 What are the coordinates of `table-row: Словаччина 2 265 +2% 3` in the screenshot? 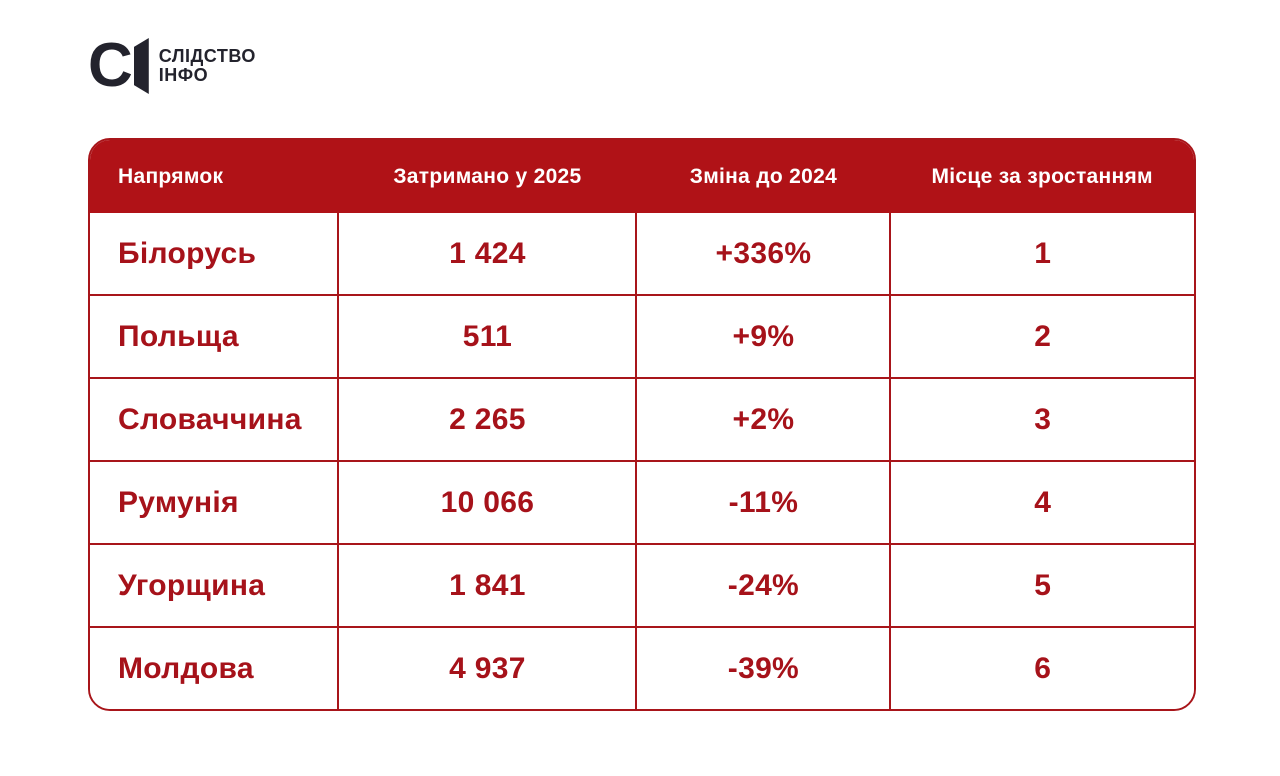 It's located at (642, 419).